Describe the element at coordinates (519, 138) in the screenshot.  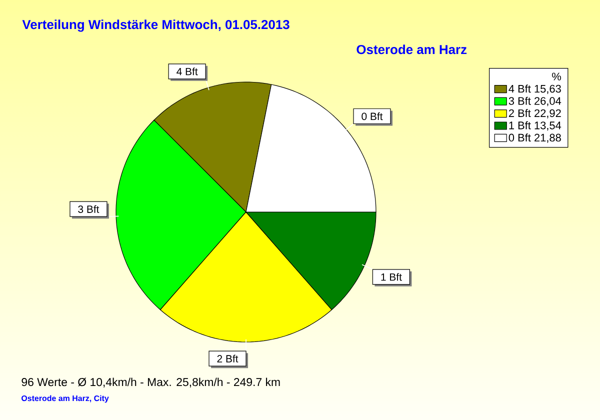
I see `legend-label: 0 Bft` at that location.